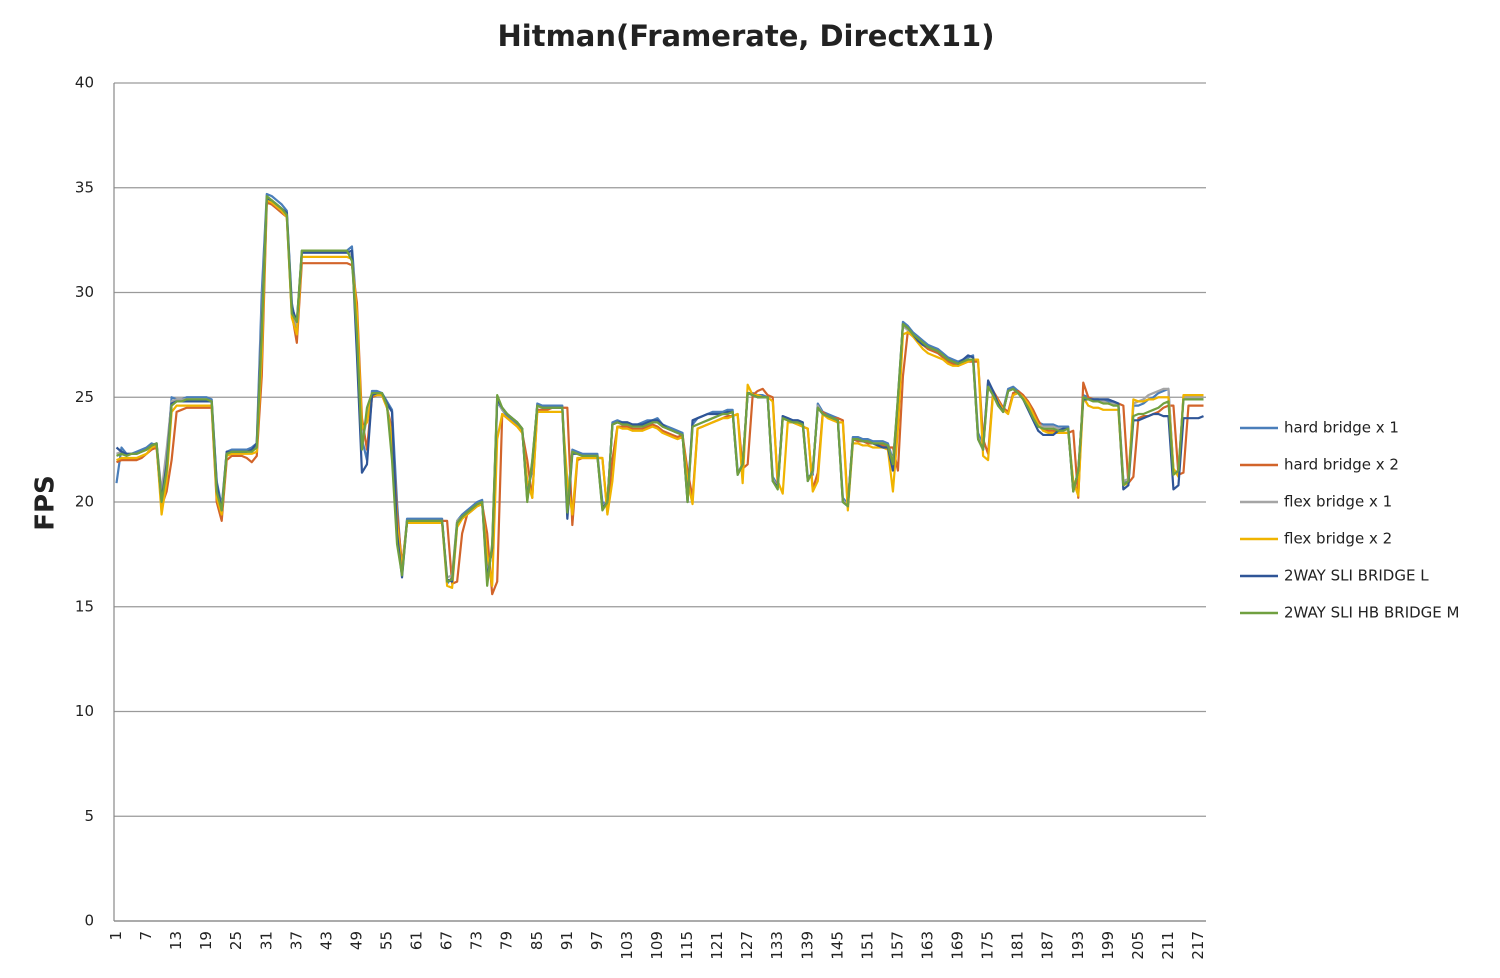 The height and width of the screenshot is (978, 1500). What do you see at coordinates (1338, 502) in the screenshot?
I see `legend-label: flex bridge x 1` at bounding box center [1338, 502].